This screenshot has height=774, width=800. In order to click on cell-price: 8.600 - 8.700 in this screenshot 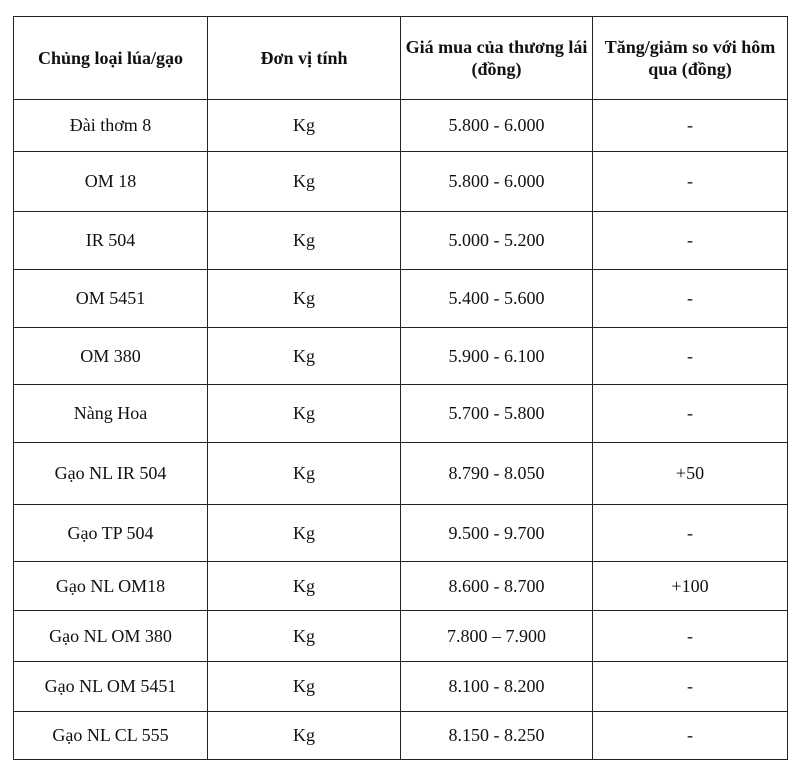, I will do `click(496, 586)`.